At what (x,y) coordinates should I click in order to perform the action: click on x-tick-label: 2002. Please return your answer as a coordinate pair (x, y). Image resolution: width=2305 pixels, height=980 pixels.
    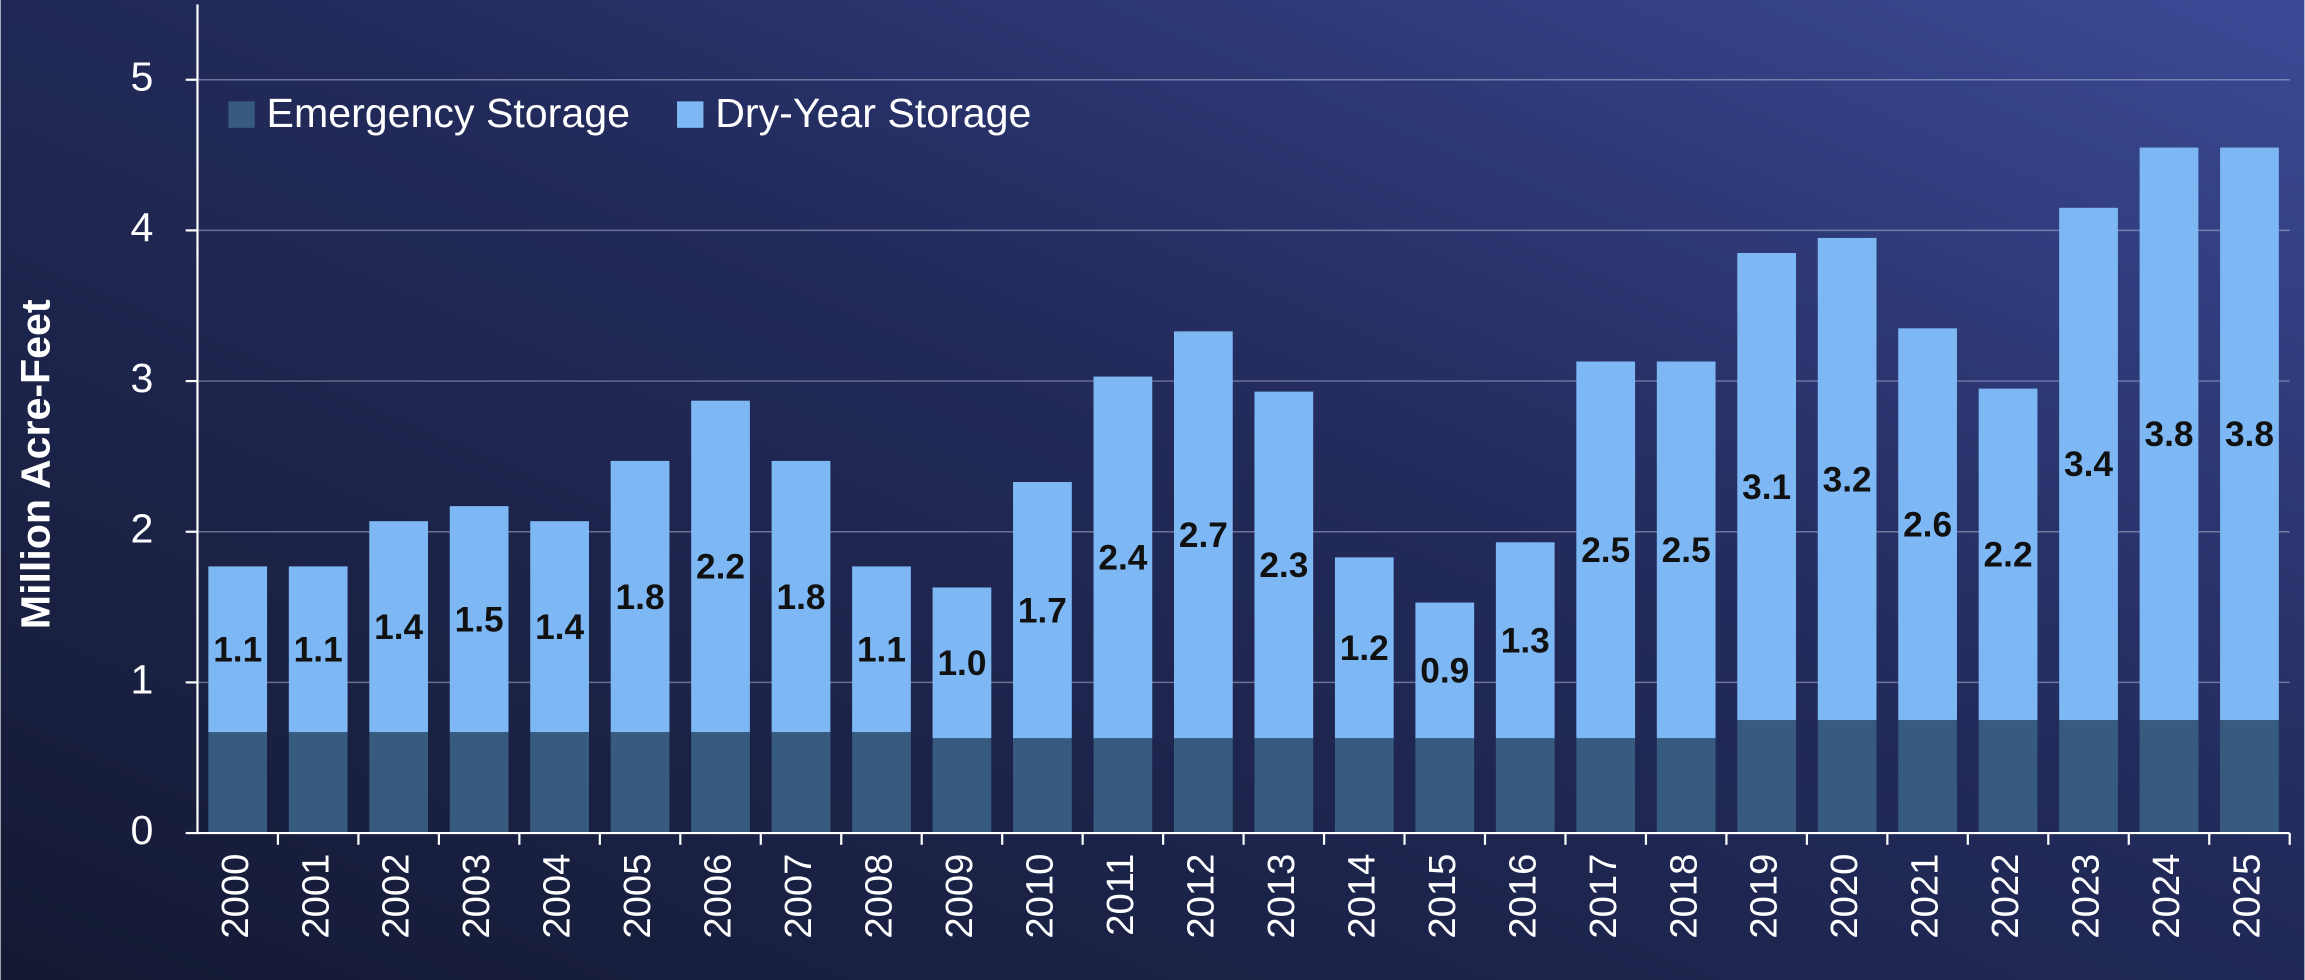
    Looking at the image, I should click on (396, 896).